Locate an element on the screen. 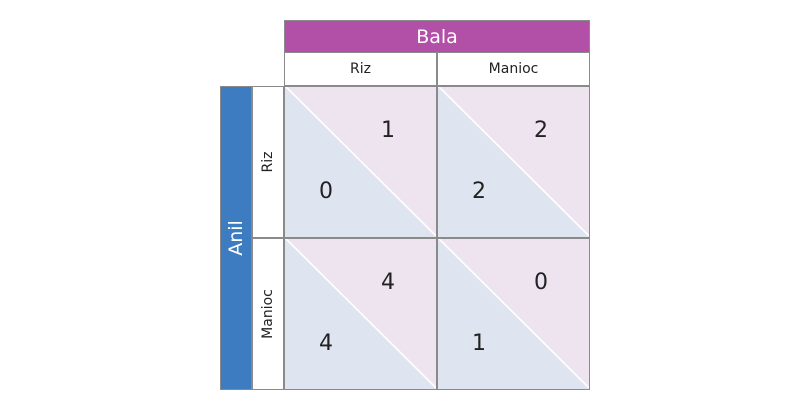  row-player-label: Anil is located at coordinates (236, 238).